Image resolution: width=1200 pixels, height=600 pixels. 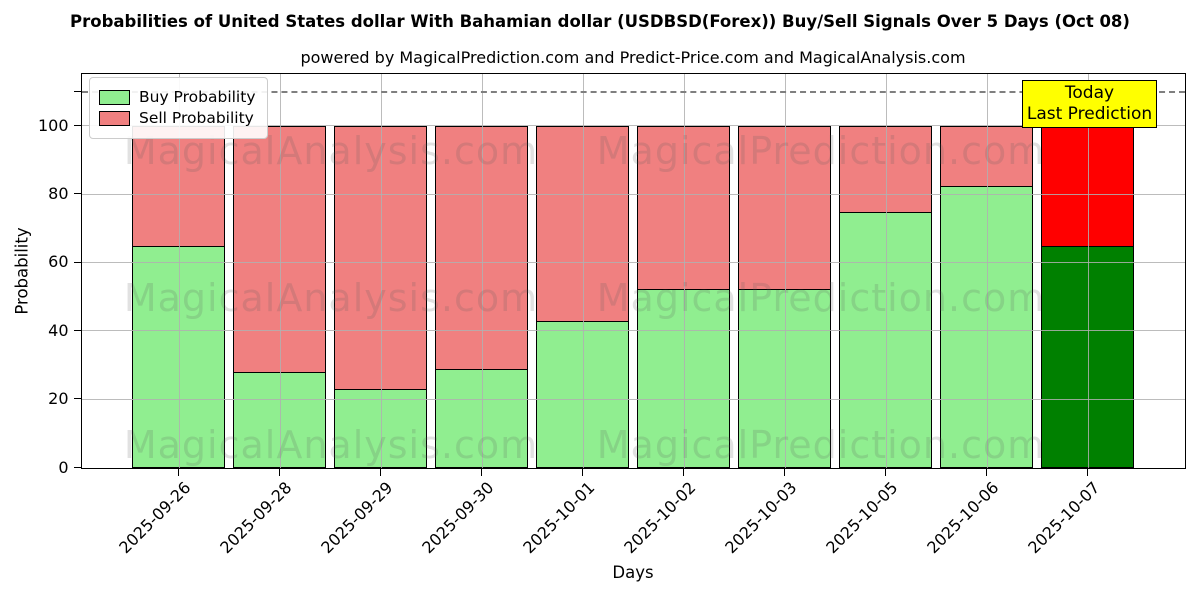 What do you see at coordinates (357, 517) in the screenshot?
I see `x-tick-label: 2025-09-29` at bounding box center [357, 517].